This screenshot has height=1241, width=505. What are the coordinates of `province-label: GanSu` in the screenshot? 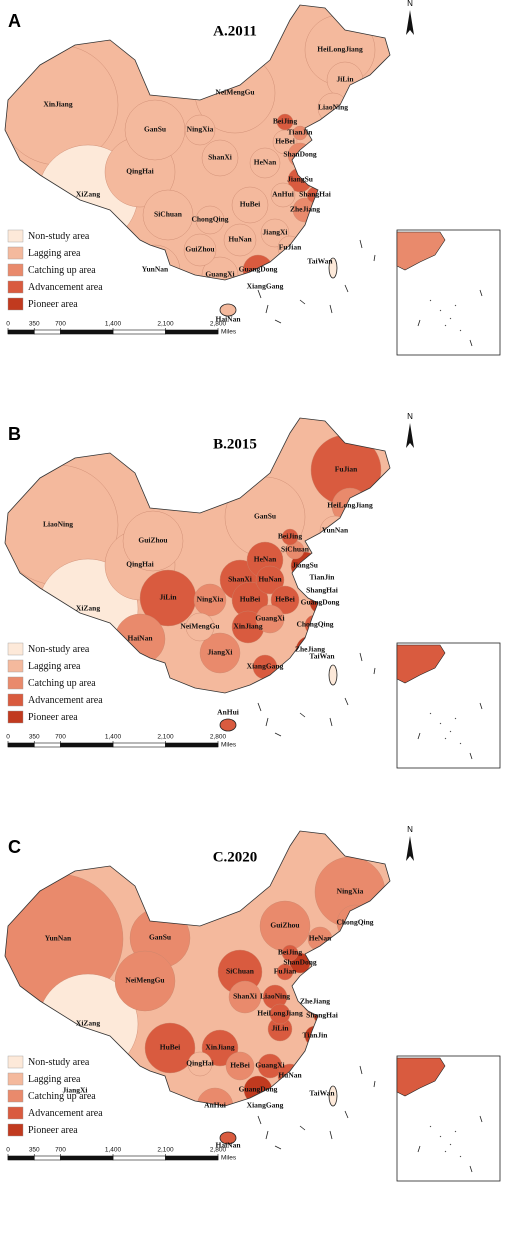 It's located at (265, 516).